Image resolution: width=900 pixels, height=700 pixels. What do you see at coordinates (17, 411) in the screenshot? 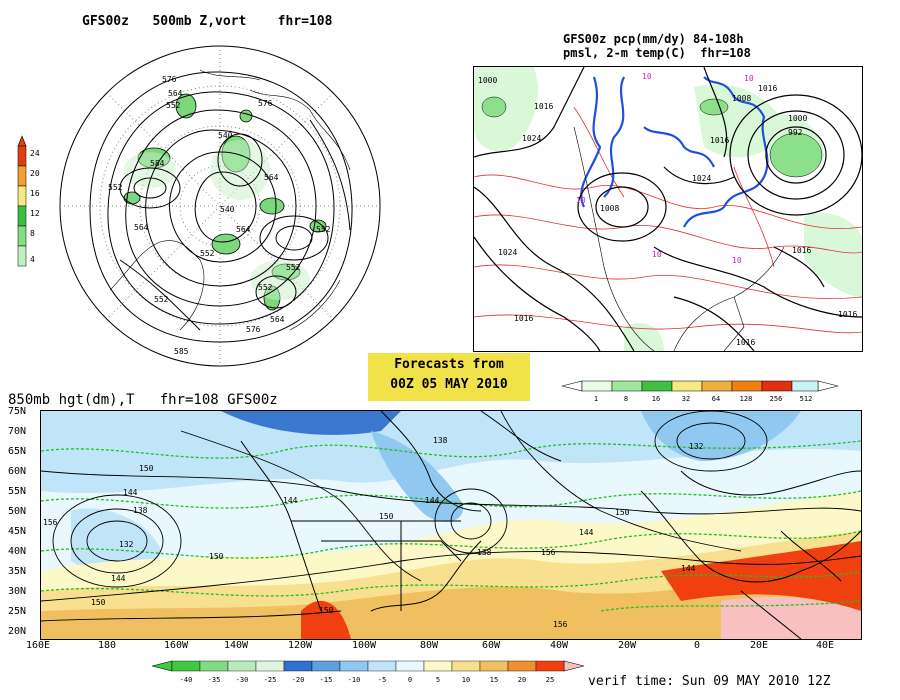
I see `lat-label: 75N` at bounding box center [17, 411].